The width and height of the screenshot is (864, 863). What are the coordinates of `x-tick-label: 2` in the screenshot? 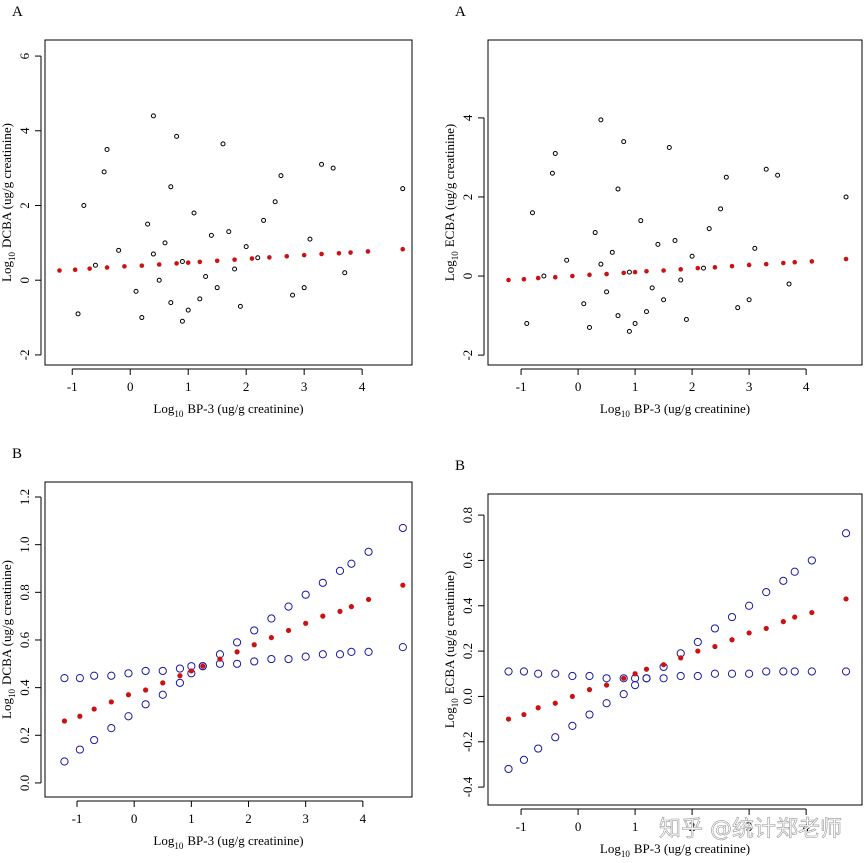 It's located at (248, 818).